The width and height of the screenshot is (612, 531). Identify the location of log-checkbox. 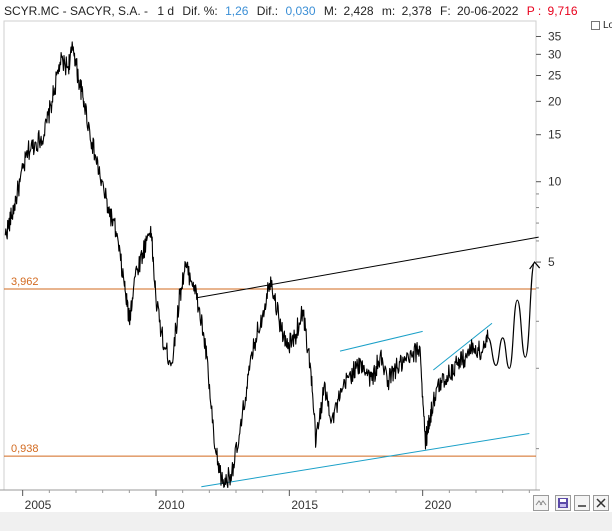
(595, 25).